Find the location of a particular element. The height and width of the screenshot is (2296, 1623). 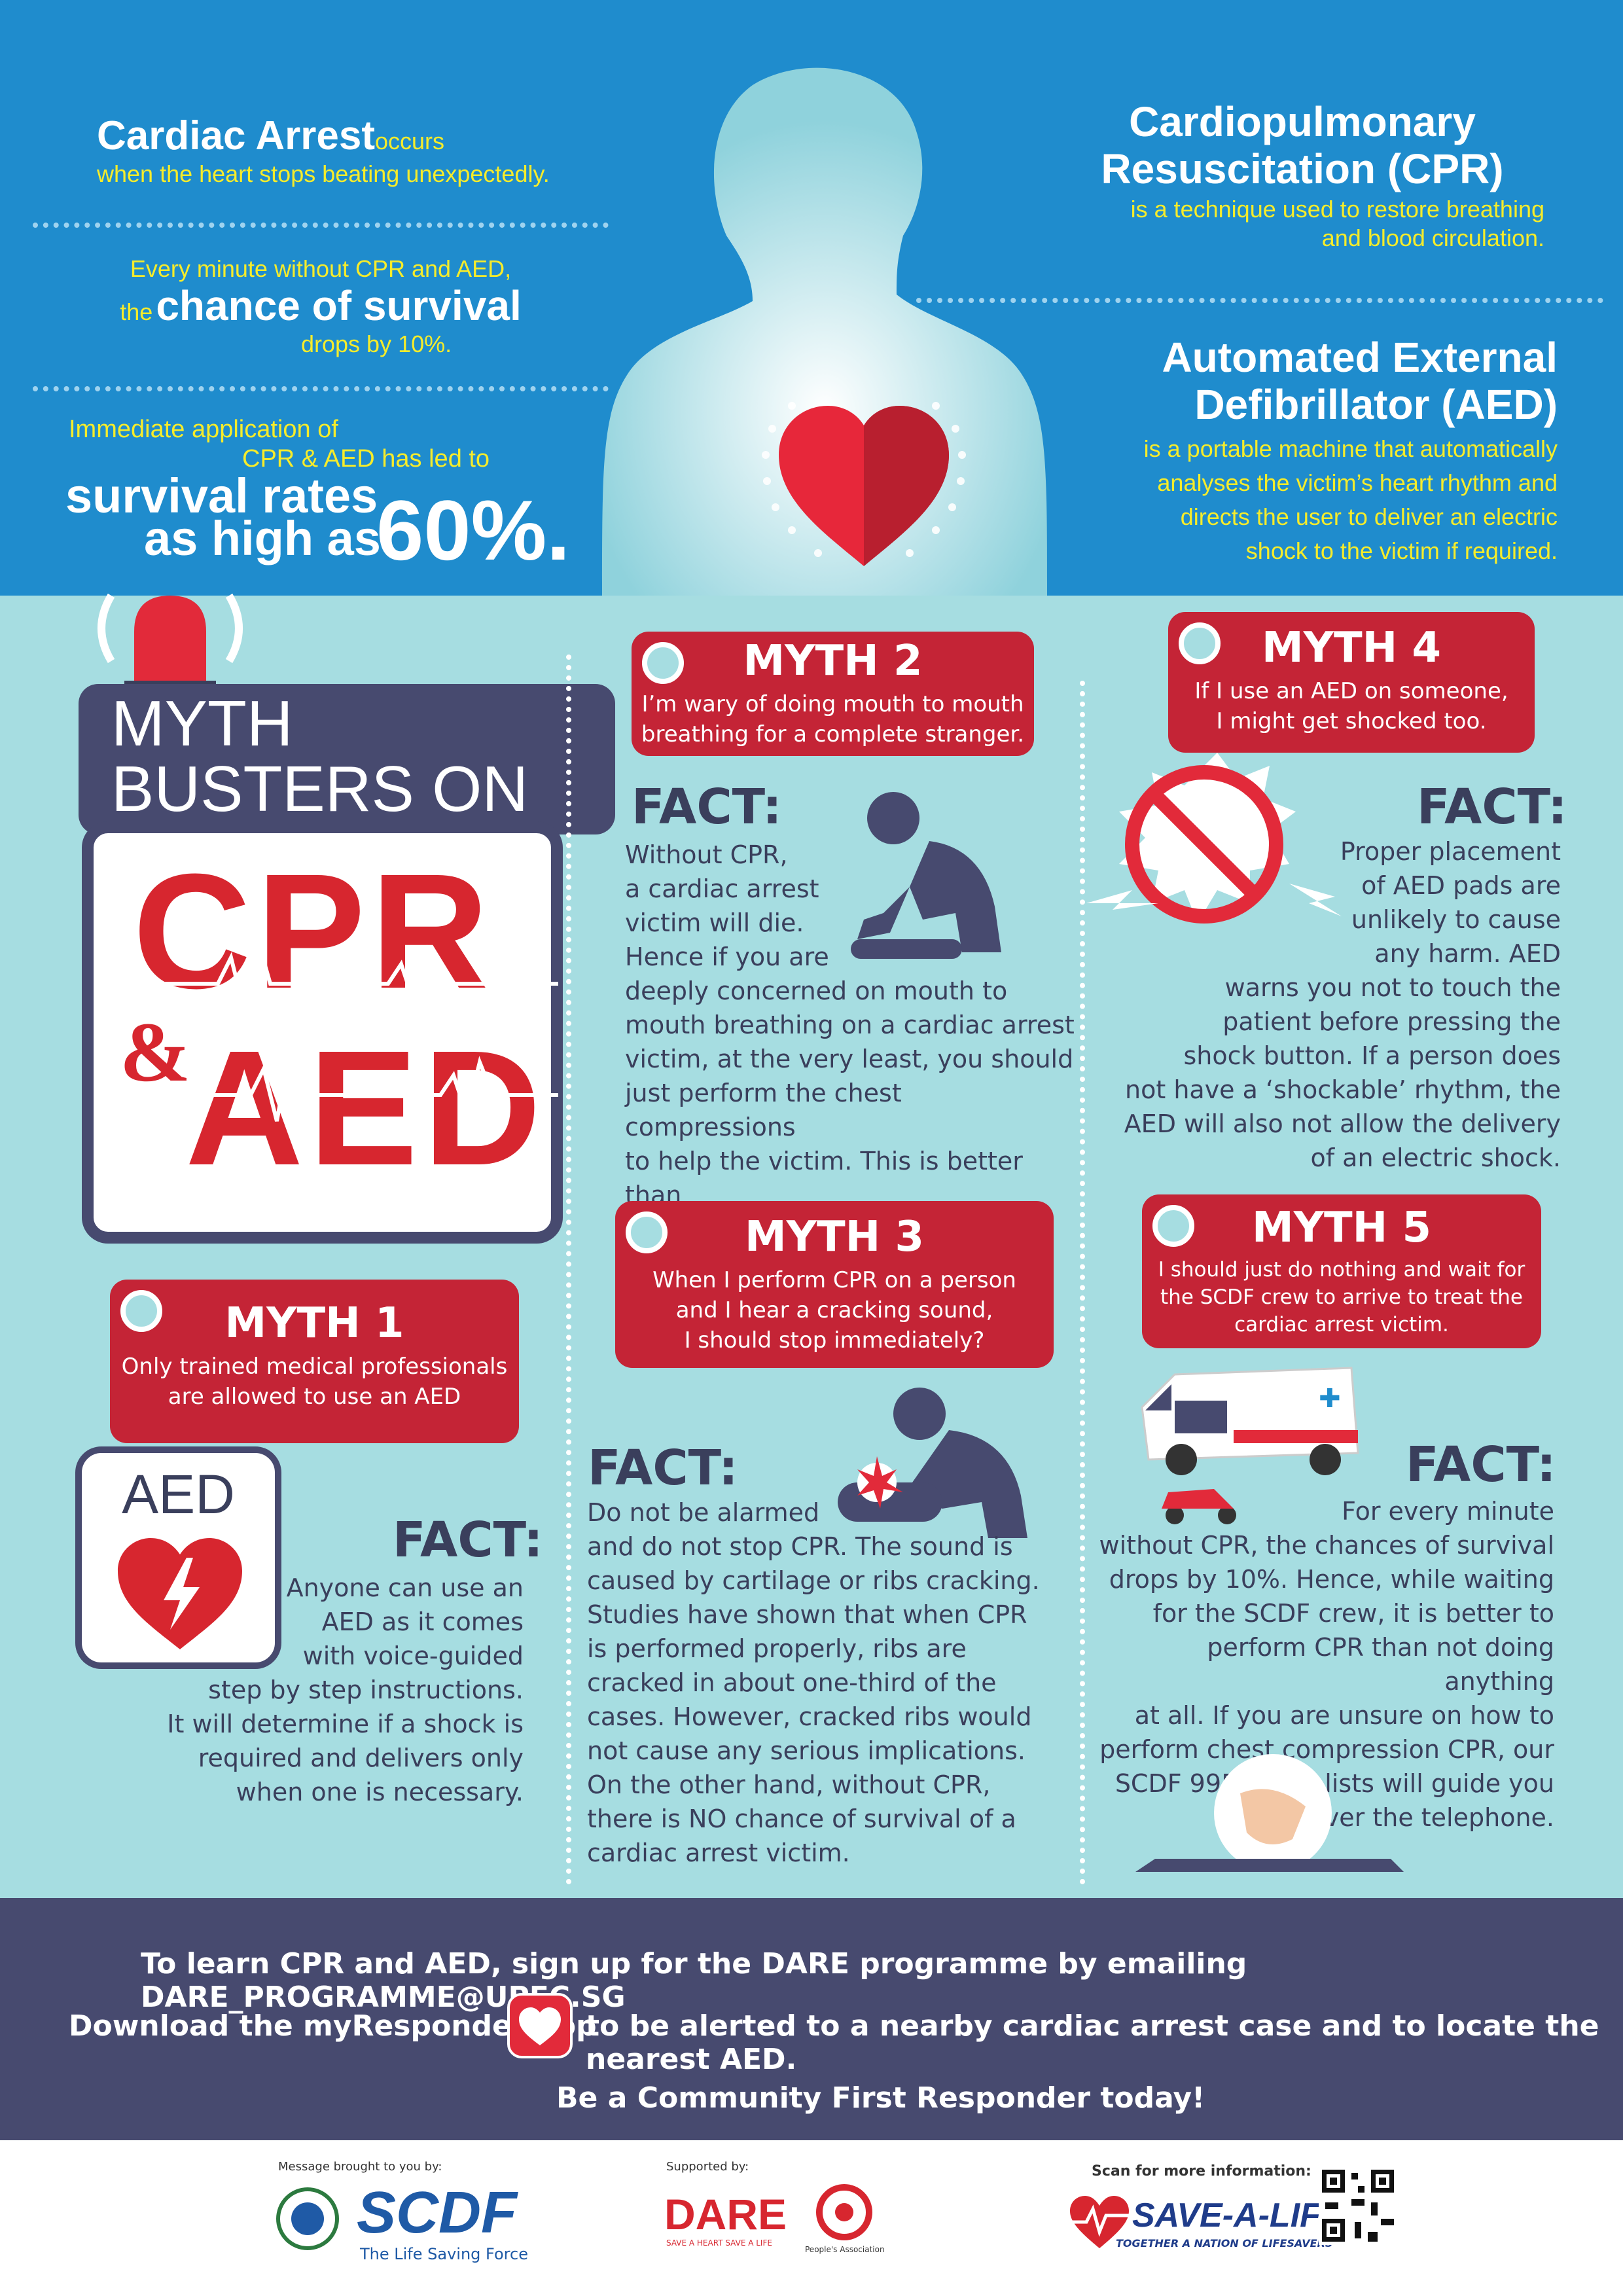

aed-title: Automated External Defibrillator (AED) is located at coordinates (1289, 381).